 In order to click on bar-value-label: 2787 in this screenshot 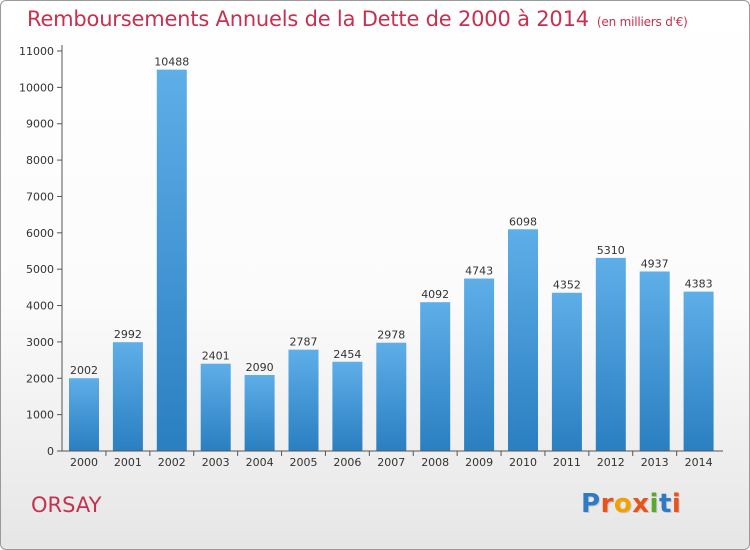, I will do `click(304, 342)`.